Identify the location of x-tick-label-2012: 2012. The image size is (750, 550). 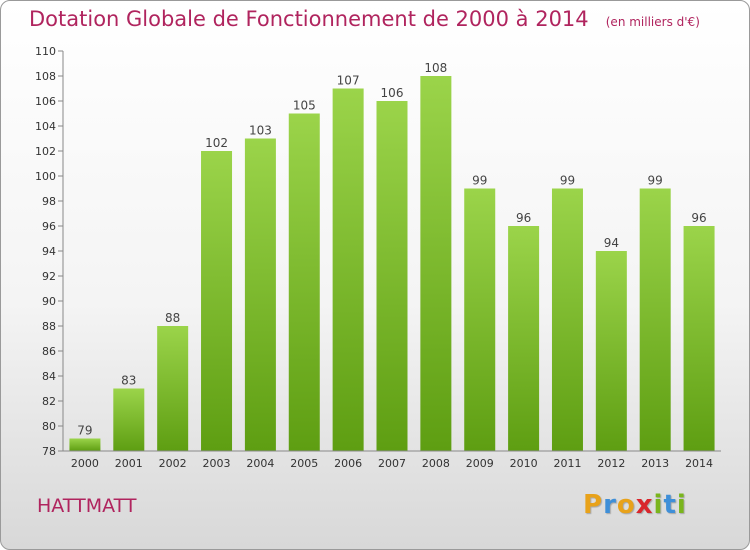
(611, 463).